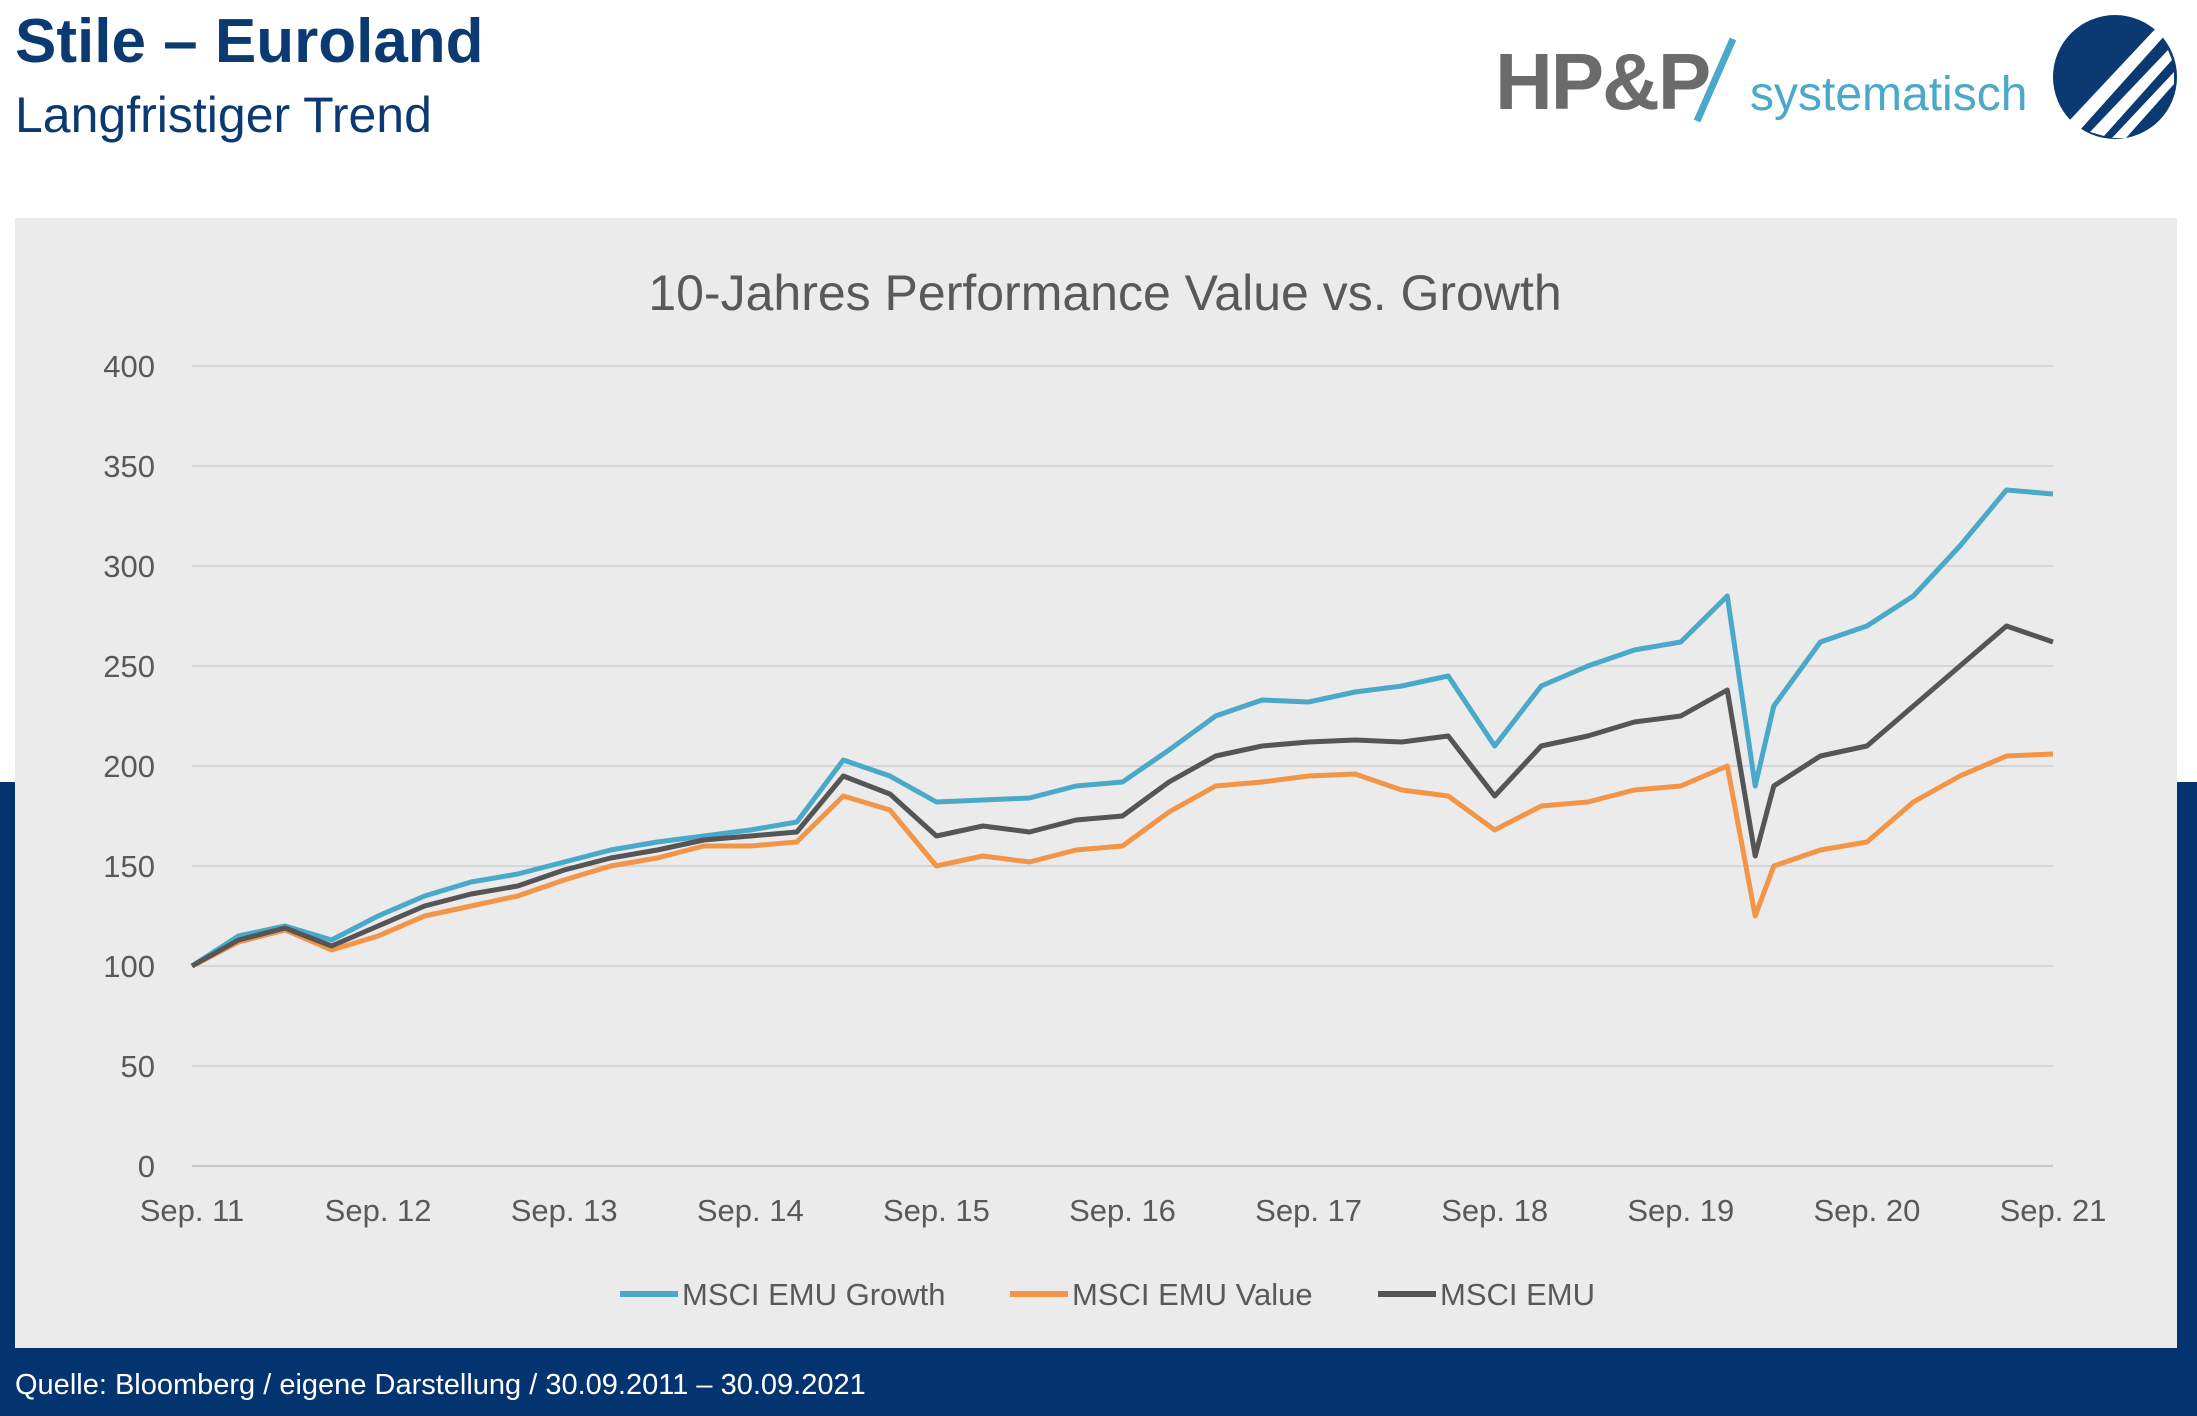 This screenshot has width=2197, height=1416. I want to click on legend-label: MSCI EMU Value, so click(1192, 1294).